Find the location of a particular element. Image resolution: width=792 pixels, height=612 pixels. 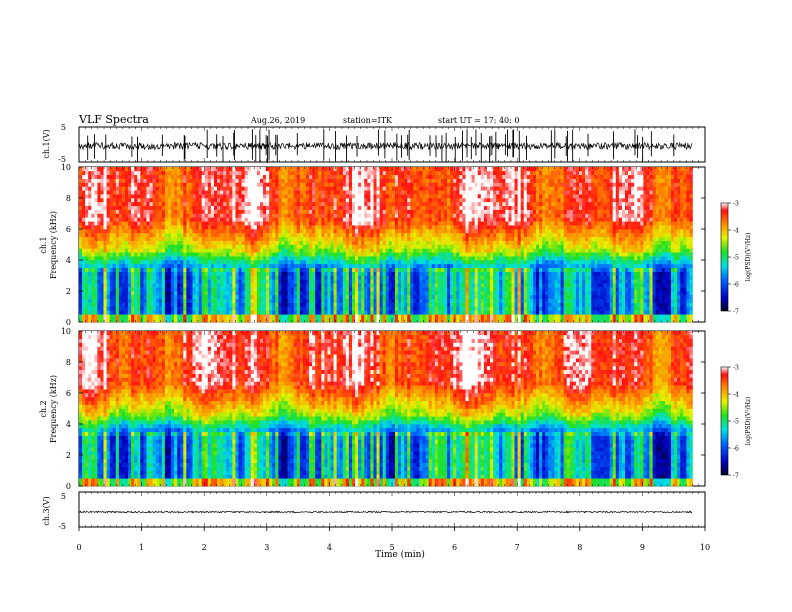

date-label: Aug.26, 2019 is located at coordinates (277, 120).